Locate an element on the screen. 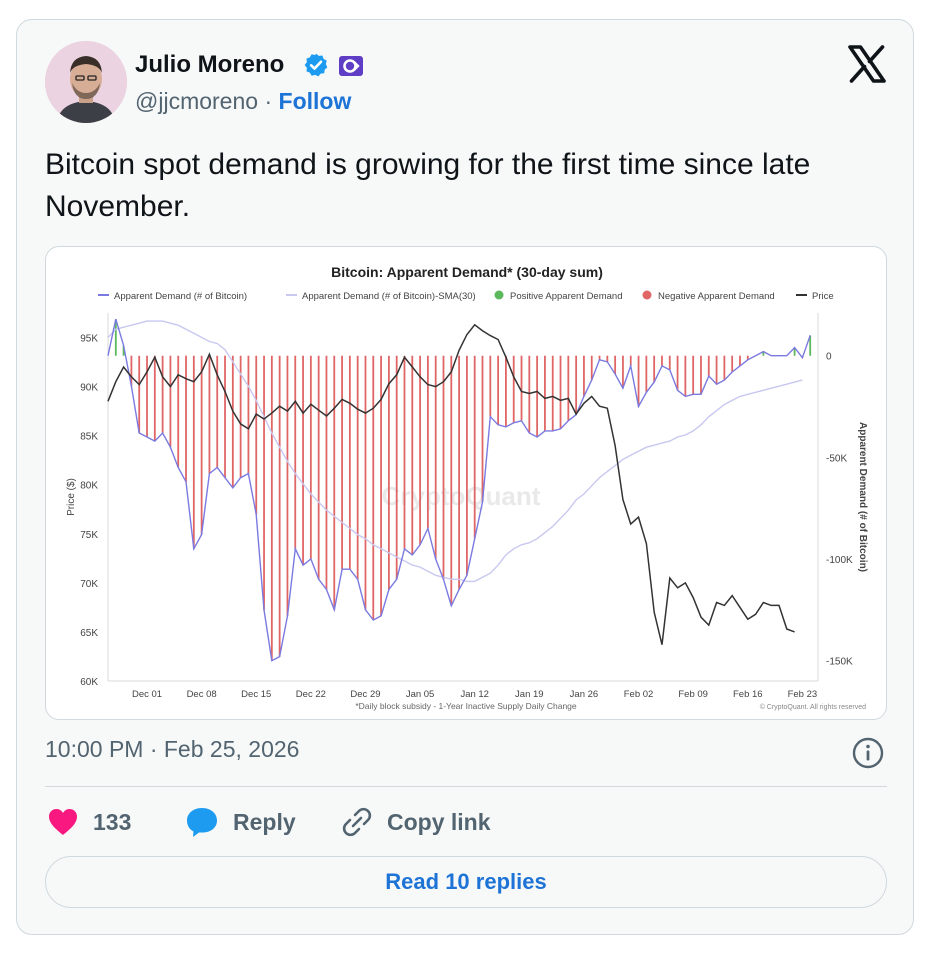  verified-badge-icon is located at coordinates (316, 65).